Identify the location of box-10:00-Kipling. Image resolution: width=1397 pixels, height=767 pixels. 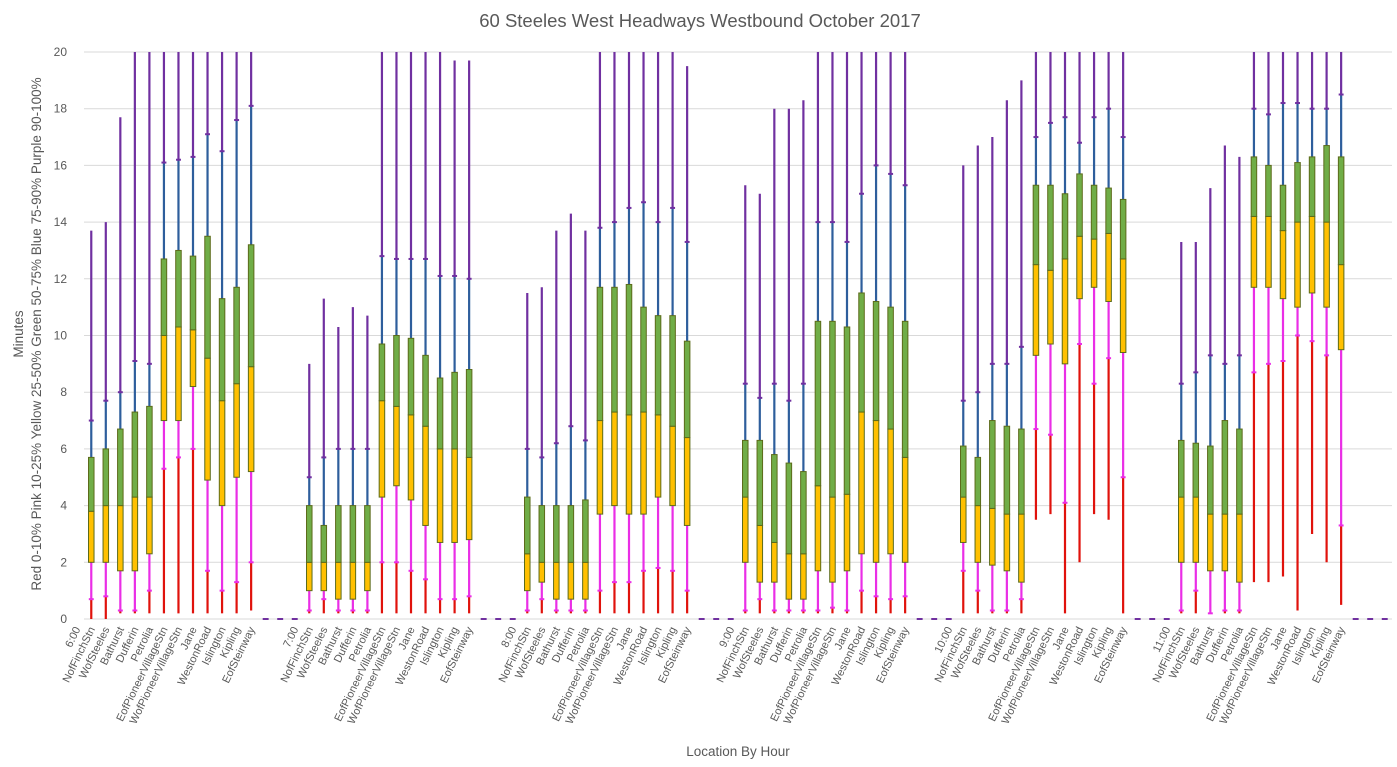
(1108, 286).